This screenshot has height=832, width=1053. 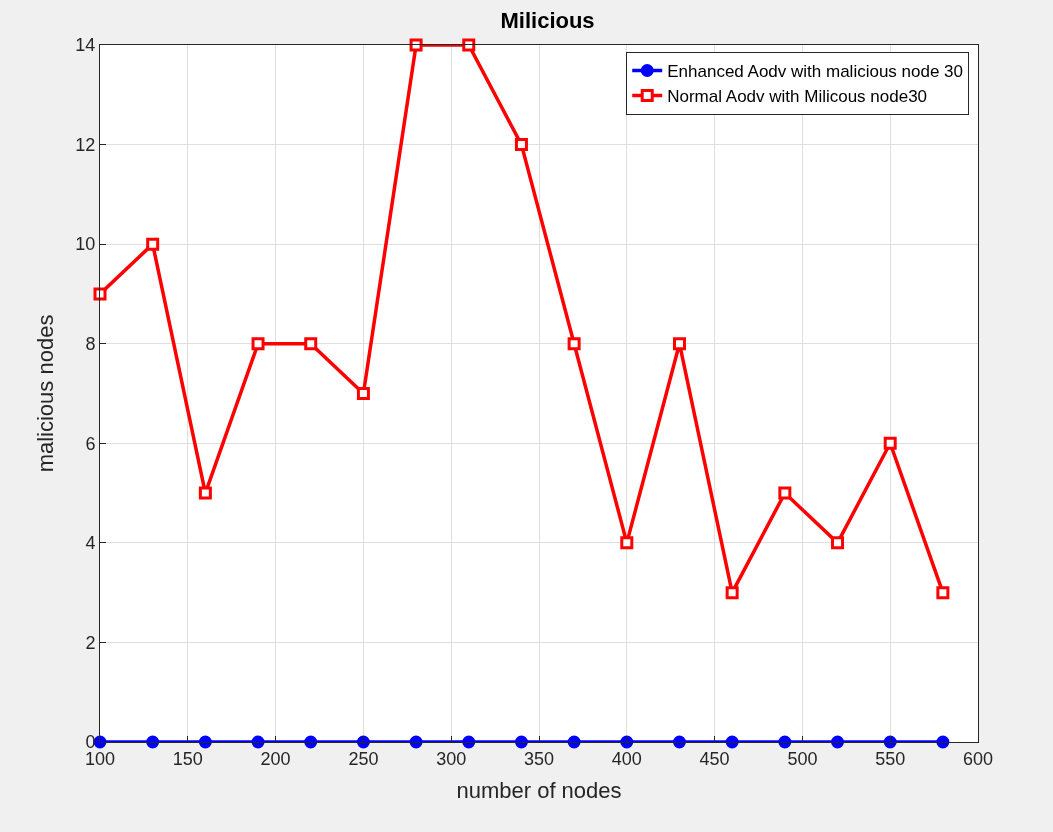 I want to click on x-tick-label: 150, so click(x=187, y=758).